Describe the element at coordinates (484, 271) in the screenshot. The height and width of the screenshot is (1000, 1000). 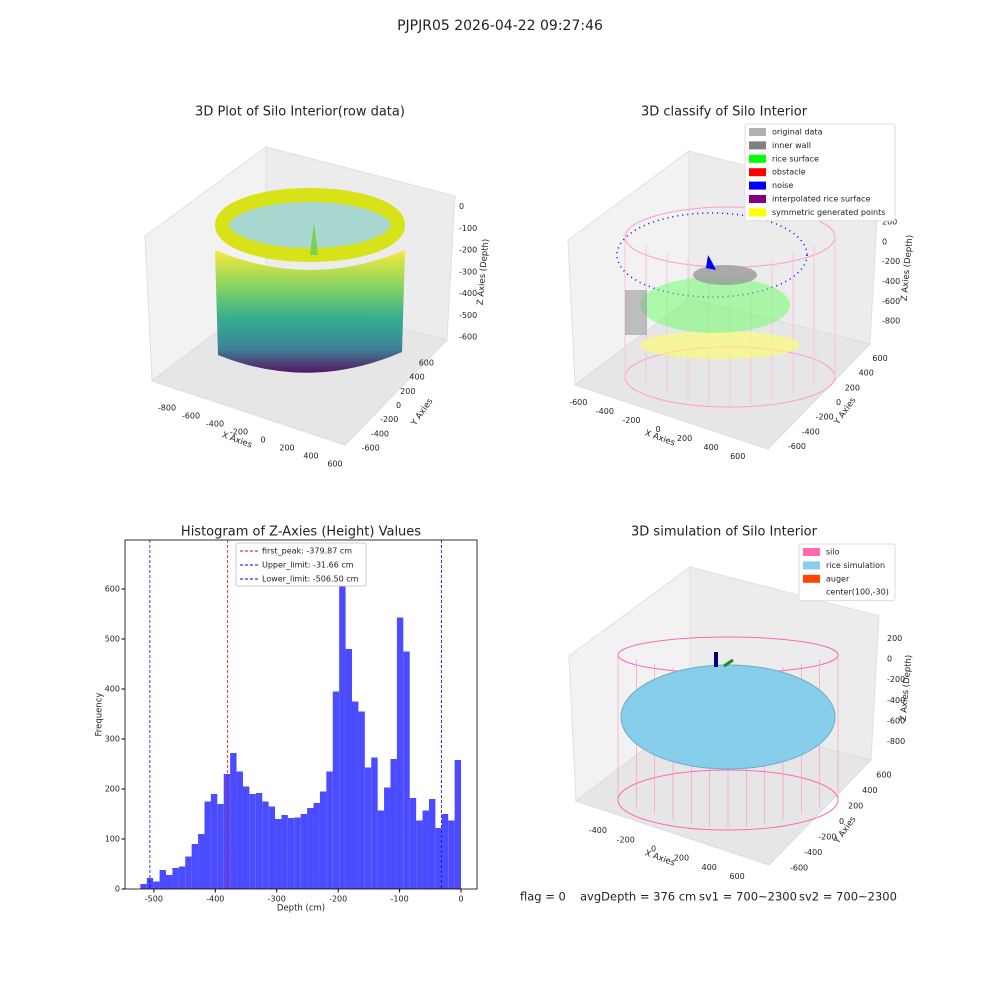
I see `z-axis-label: Z Axies (Depth)` at that location.